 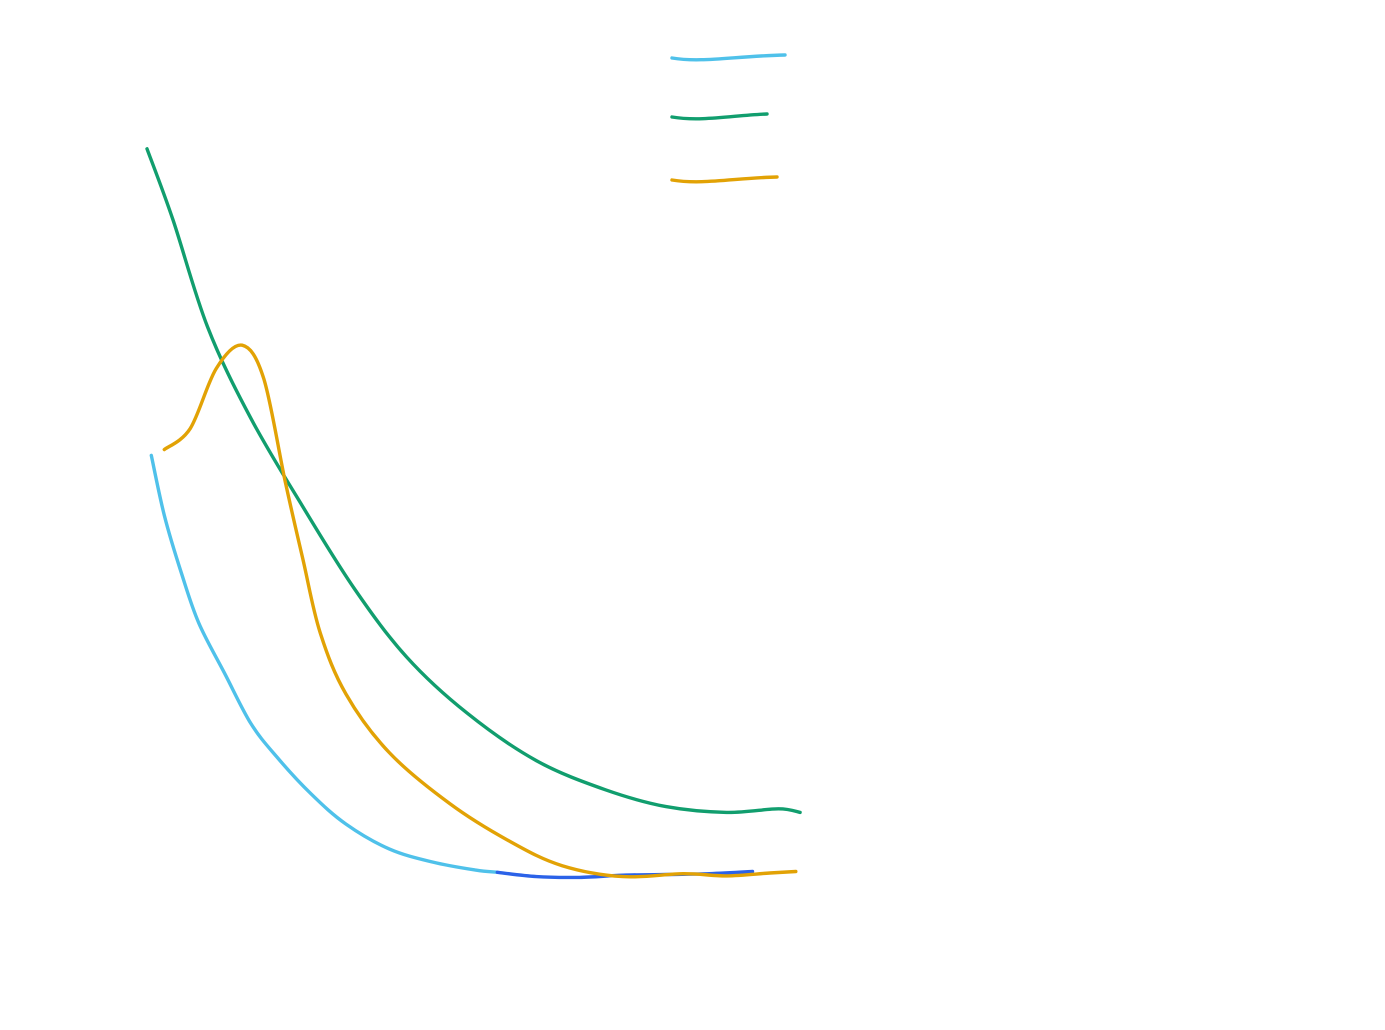 I want to click on legend, so click(x=728, y=118).